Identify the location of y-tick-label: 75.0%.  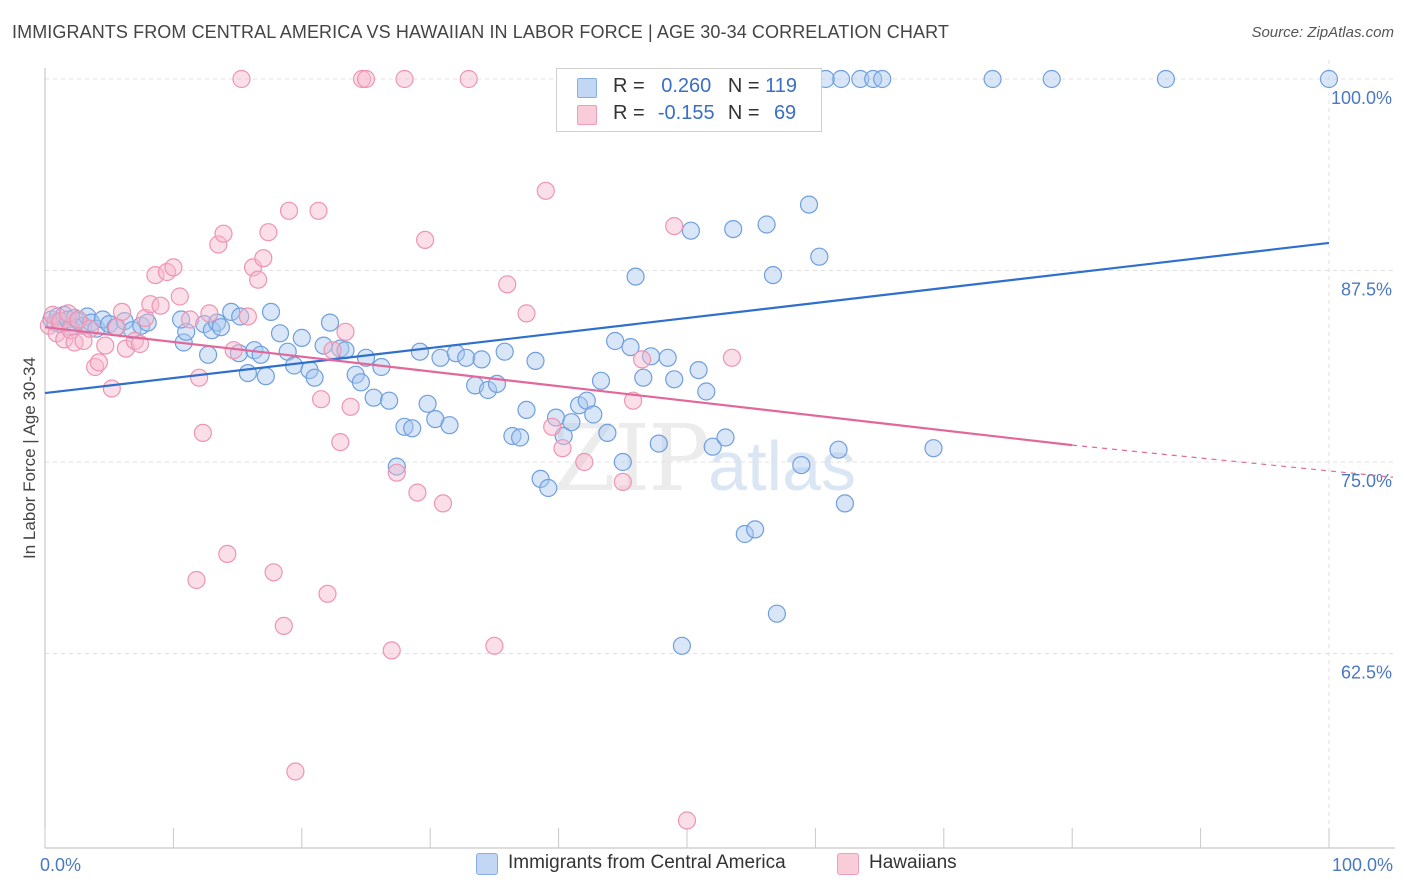
(1366, 481).